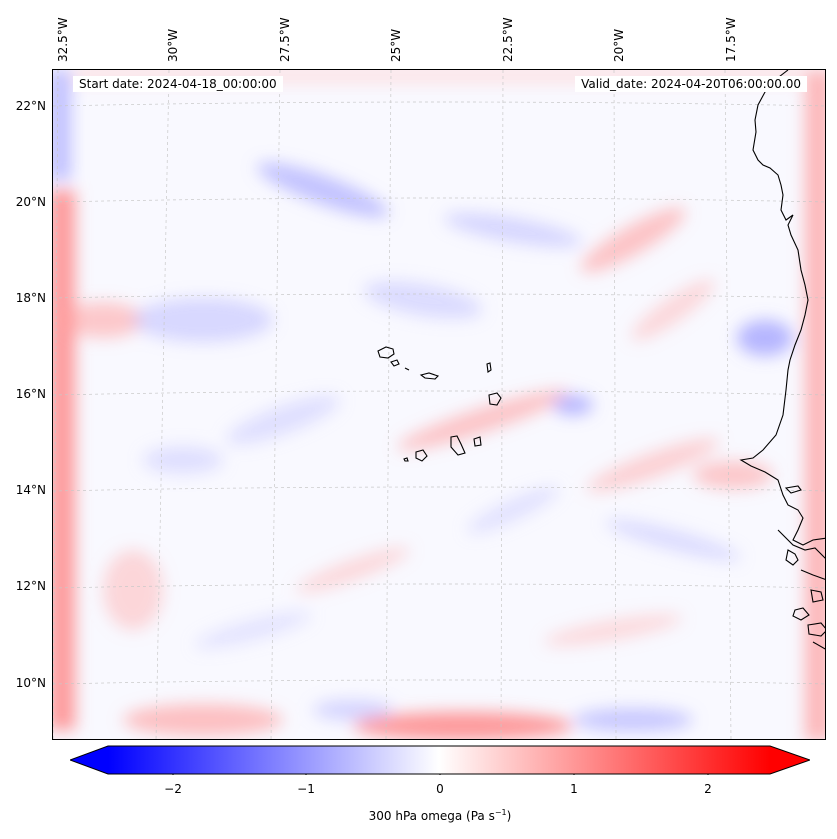 This screenshot has width=837, height=839. I want to click on coast-guinea-bissau, so click(801, 544).